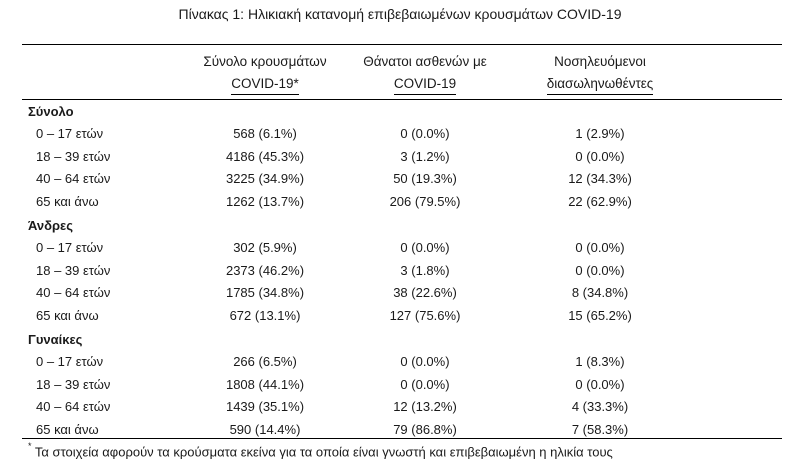 The height and width of the screenshot is (468, 800). Describe the element at coordinates (265, 61) in the screenshot. I see `header-total-cases-line1: Σύνολο κρουσμάτων` at that location.